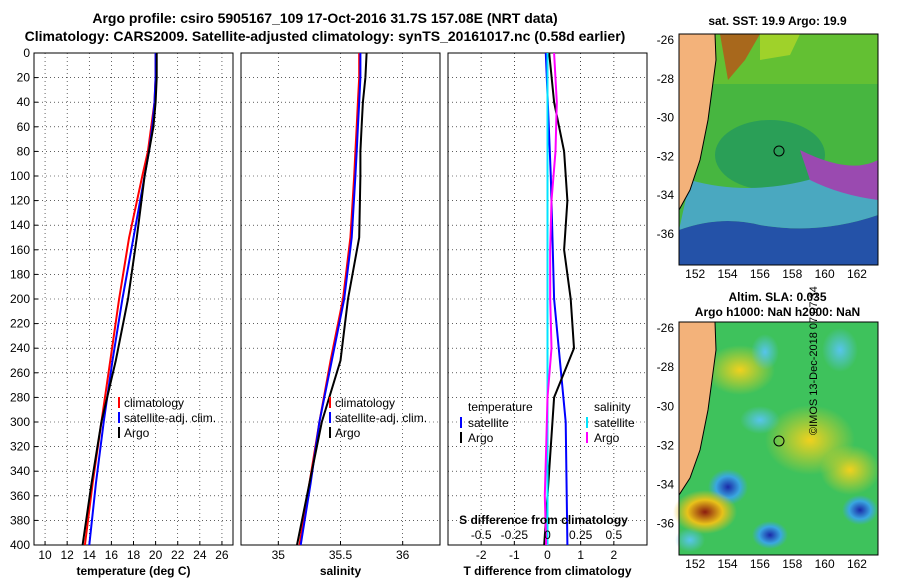 The image size is (900, 580). What do you see at coordinates (697, 122) in the screenshot?
I see `sst-map-land` at bounding box center [697, 122].